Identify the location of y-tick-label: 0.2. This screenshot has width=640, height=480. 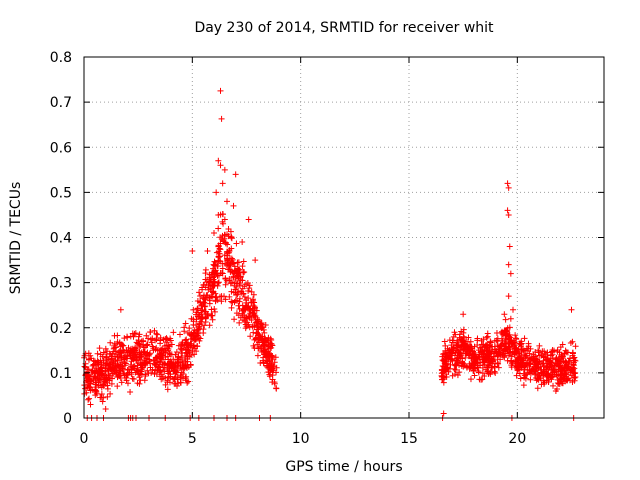
(61, 329).